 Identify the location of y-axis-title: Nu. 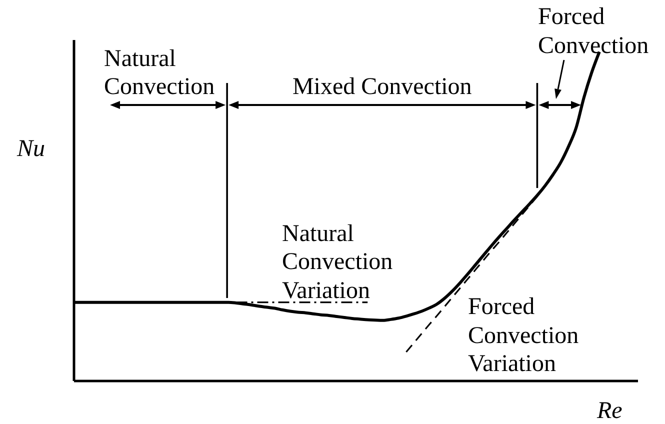
(31, 149).